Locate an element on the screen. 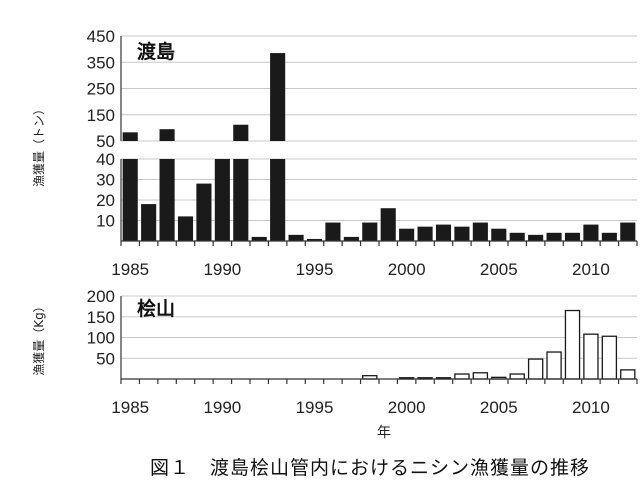  panel-label-oshima: 渡島 is located at coordinates (156, 51).